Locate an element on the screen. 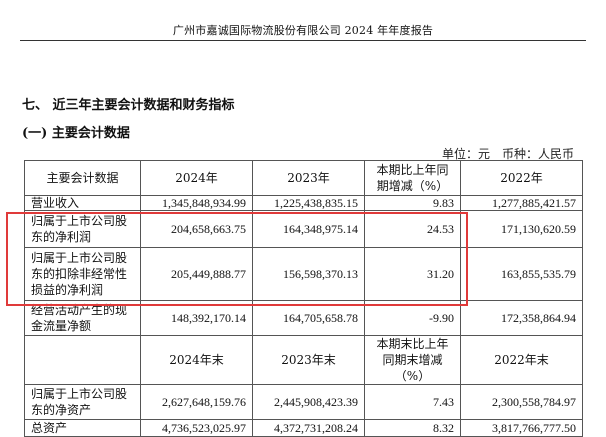 The height and width of the screenshot is (437, 606). row-label: 经营活动产生的现金流量净额 is located at coordinates (82, 318).